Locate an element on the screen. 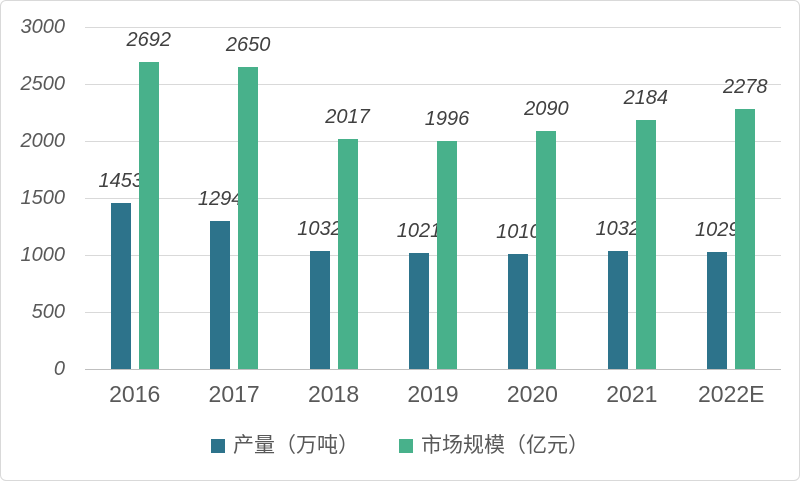 The height and width of the screenshot is (481, 800). market-size-bar: 2184 is located at coordinates (646, 228).